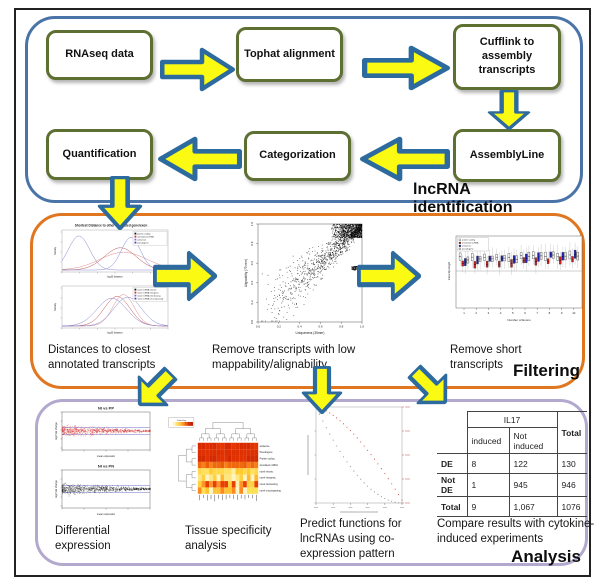  Describe the element at coordinates (289, 54) in the screenshot. I see `node-tophat-alignment: Tophat alignment` at that location.